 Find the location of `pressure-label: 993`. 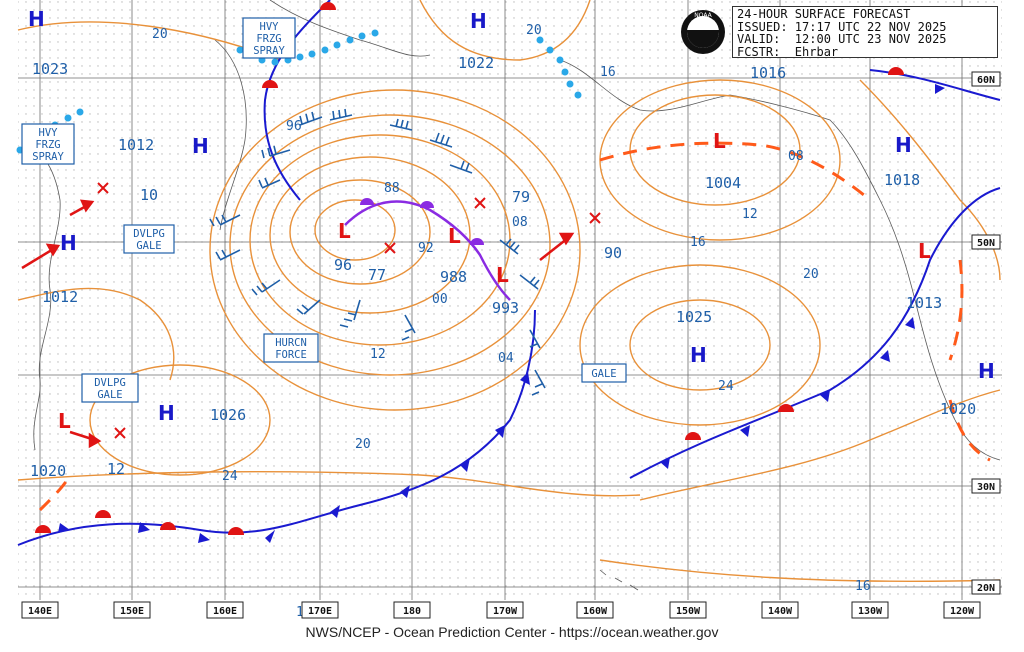

pressure-label: 993 is located at coordinates (505, 308).